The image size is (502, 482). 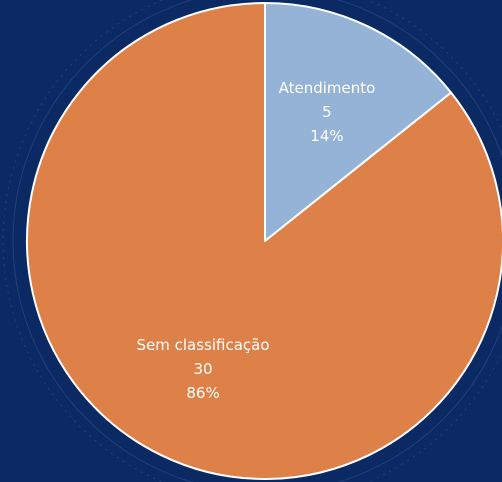 I want to click on slice-percent-label: 86%, so click(x=202, y=393).